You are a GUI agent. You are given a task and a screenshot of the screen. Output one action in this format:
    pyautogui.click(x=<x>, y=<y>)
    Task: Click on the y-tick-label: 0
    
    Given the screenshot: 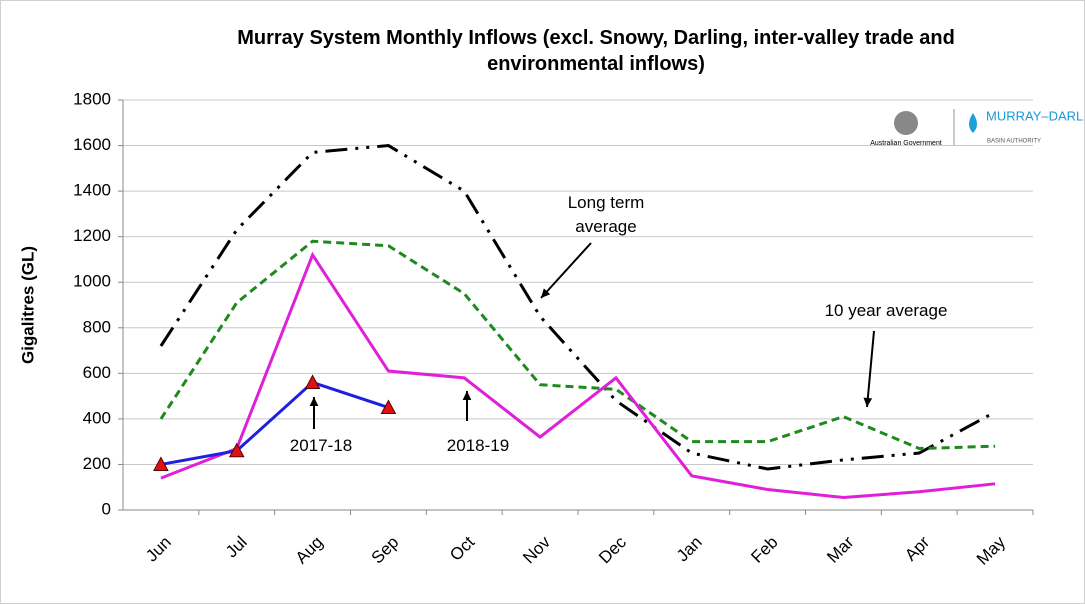 What is the action you would take?
    pyautogui.click(x=106, y=508)
    